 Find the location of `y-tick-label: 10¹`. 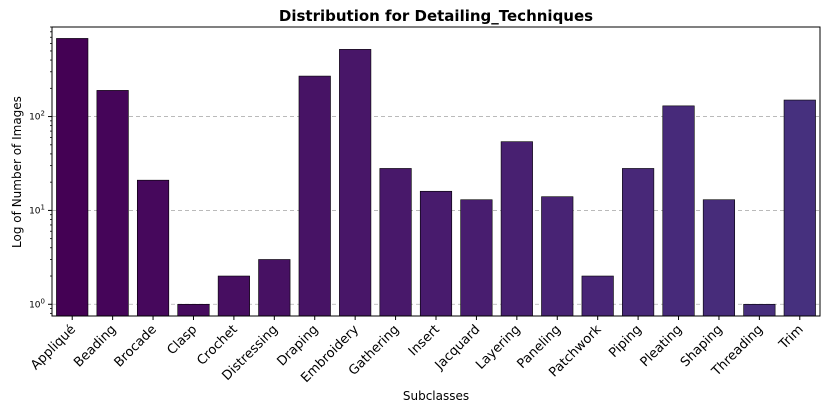

y-tick-label: 10¹ is located at coordinates (37, 209).